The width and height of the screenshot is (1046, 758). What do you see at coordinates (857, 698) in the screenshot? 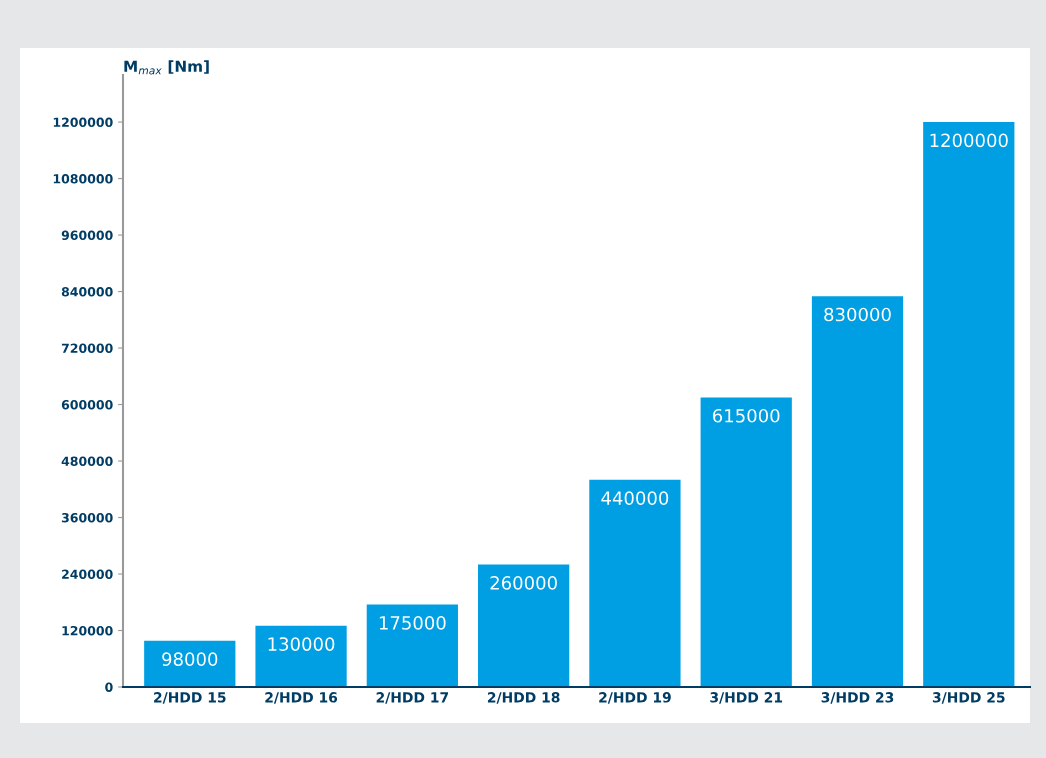
I see `x-tick-label: 3/HDD 23` at bounding box center [857, 698].